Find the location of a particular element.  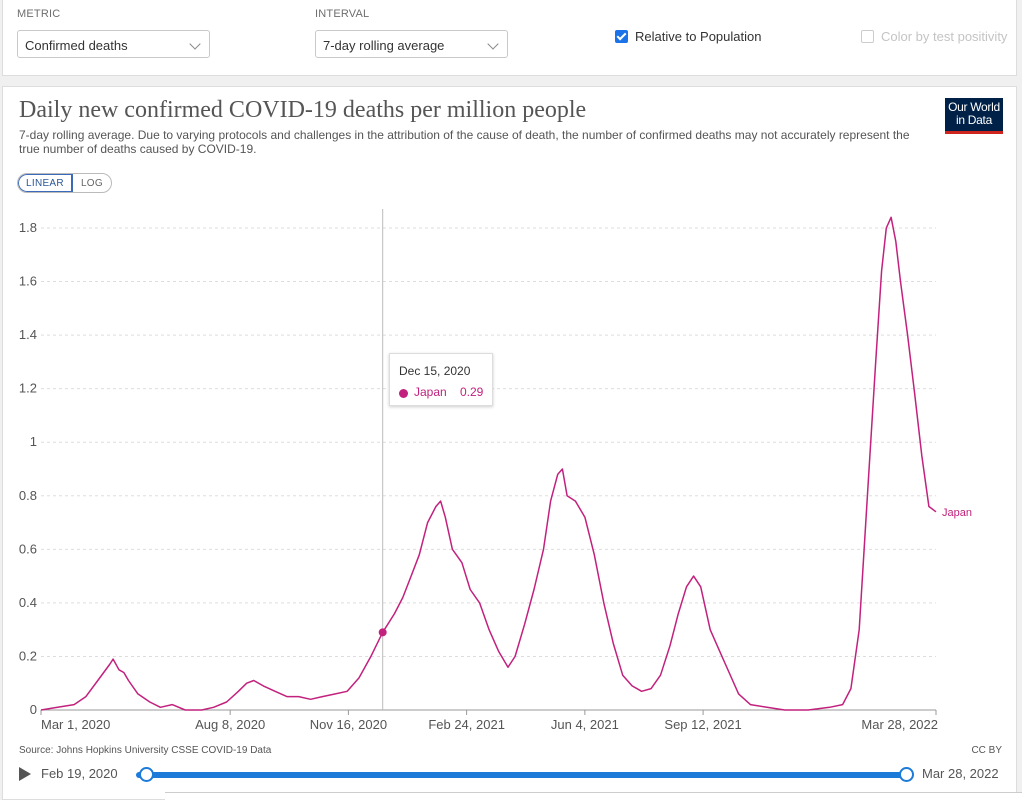

tooltip-value: 0.29 is located at coordinates (472, 392).